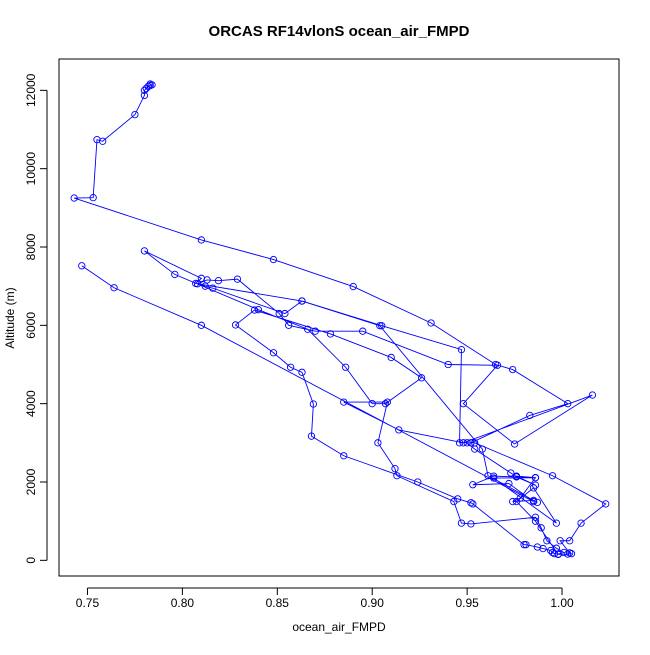 The height and width of the screenshot is (655, 650). What do you see at coordinates (31, 246) in the screenshot?
I see `y-tick-label: 8000` at bounding box center [31, 246].